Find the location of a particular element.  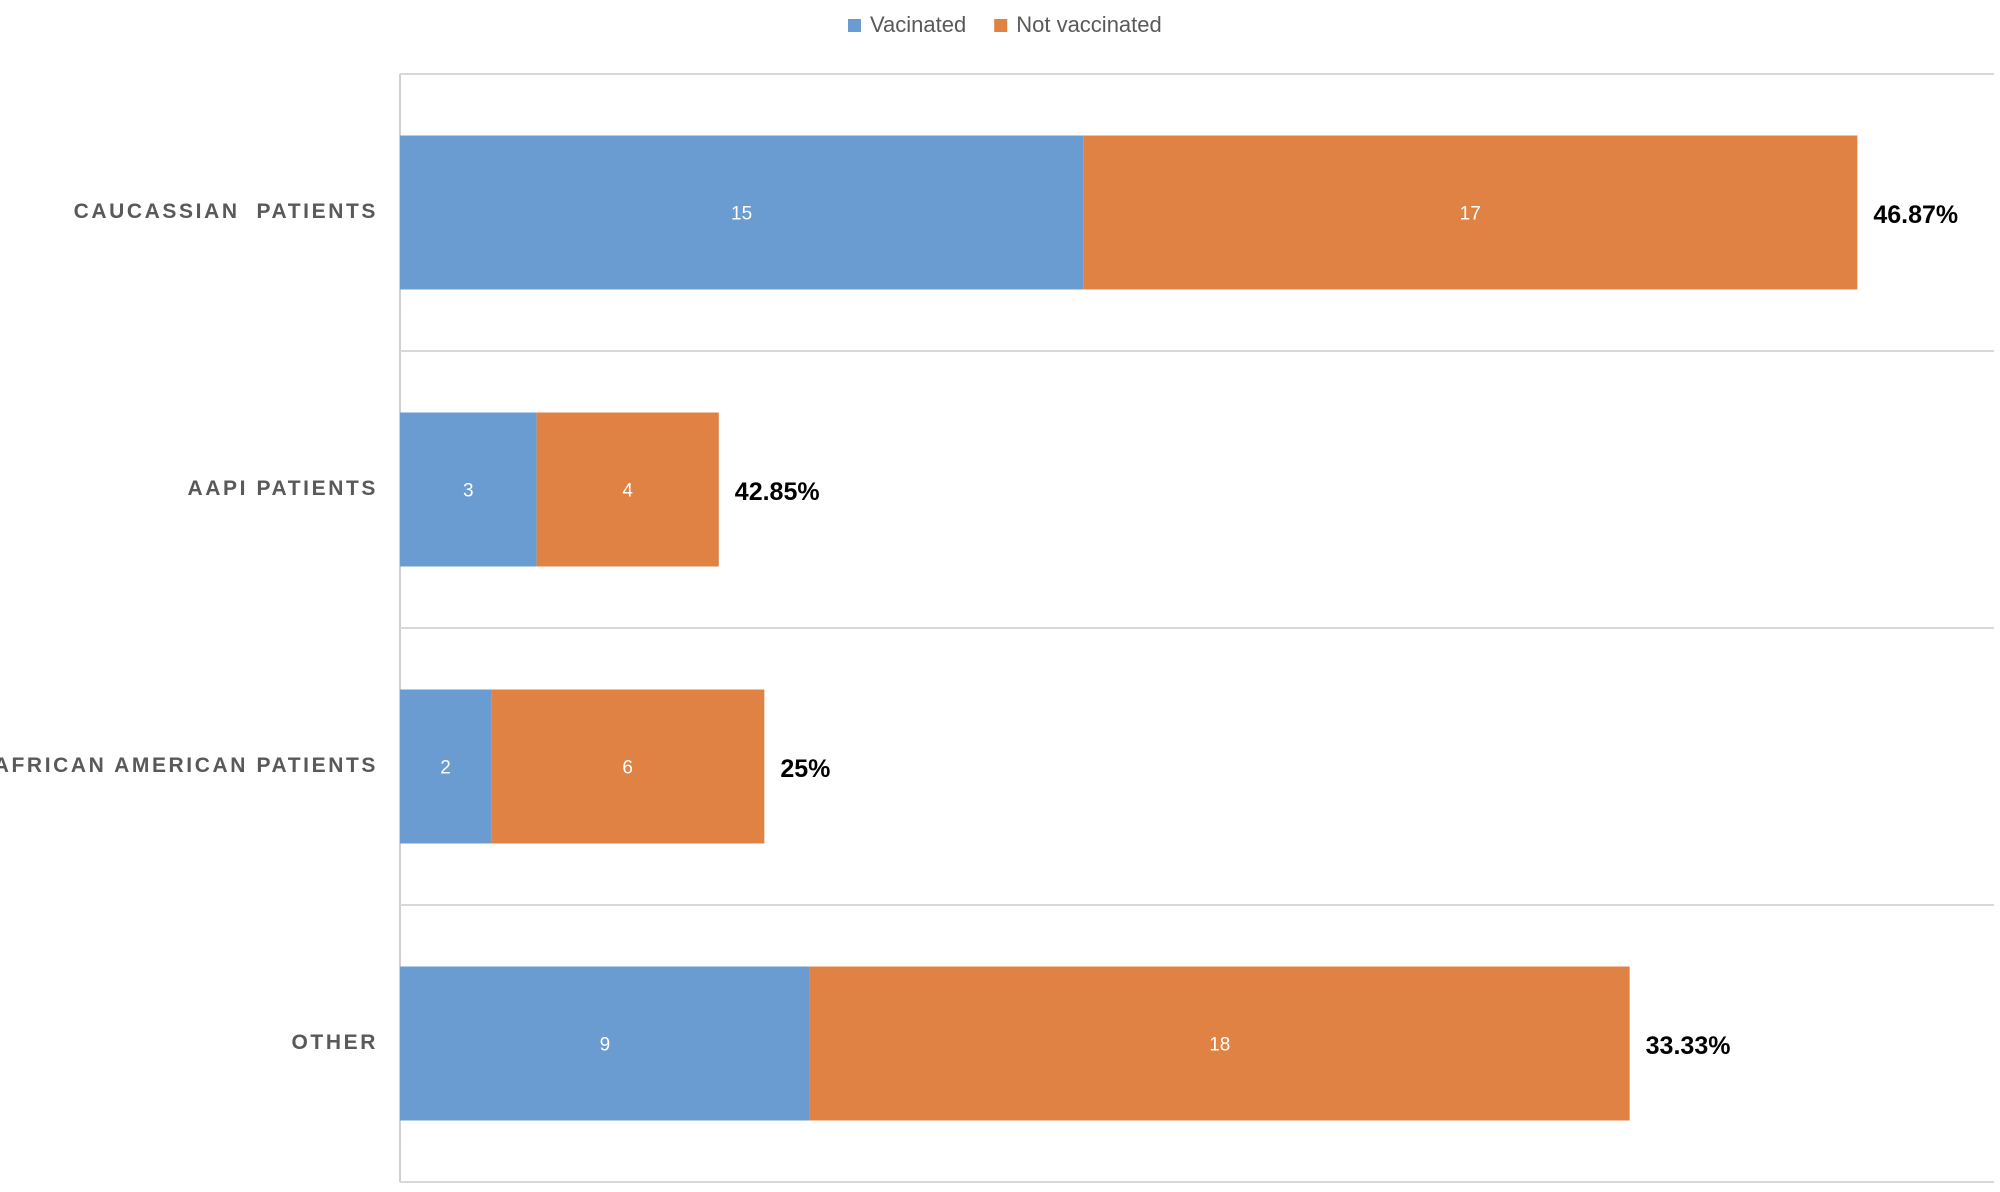

segment-label: 18 is located at coordinates (1219, 1045).